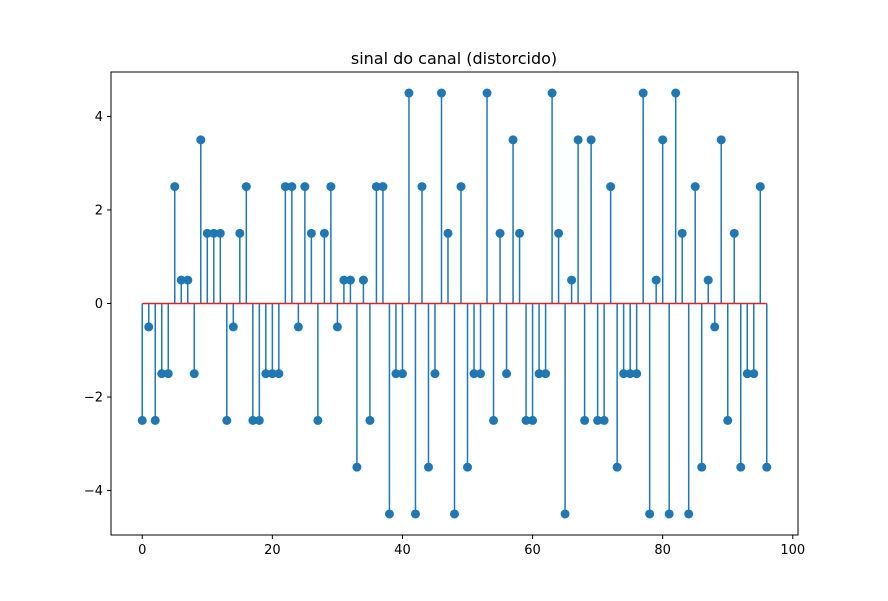  What do you see at coordinates (662, 550) in the screenshot?
I see `x-tick-label: 80` at bounding box center [662, 550].